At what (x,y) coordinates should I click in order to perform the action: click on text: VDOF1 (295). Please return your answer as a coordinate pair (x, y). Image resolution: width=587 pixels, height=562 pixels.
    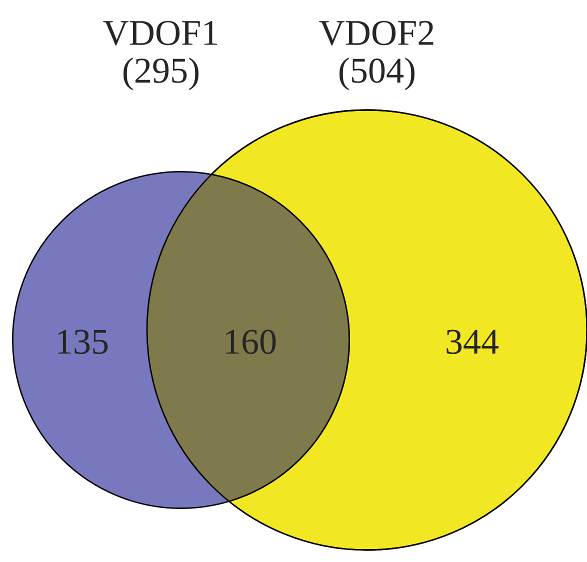
    Looking at the image, I should click on (160, 55).